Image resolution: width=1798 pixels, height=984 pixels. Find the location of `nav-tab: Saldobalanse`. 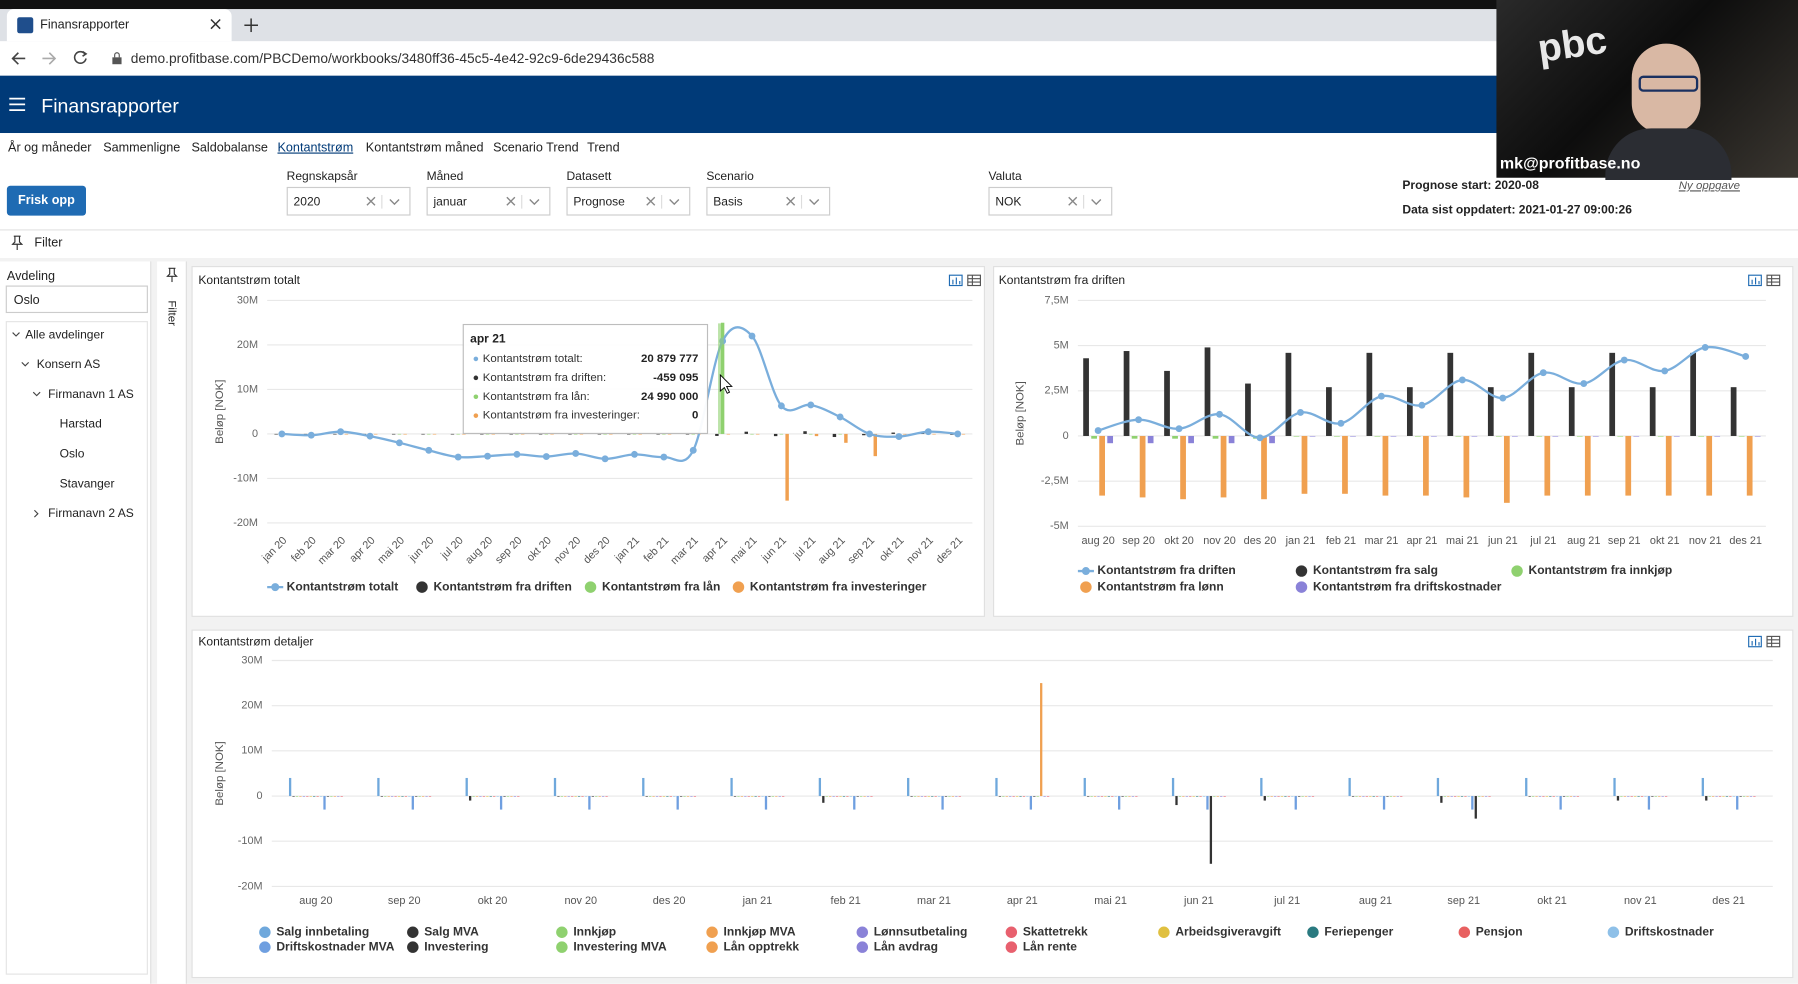

nav-tab: Saldobalanse is located at coordinates (229, 148).